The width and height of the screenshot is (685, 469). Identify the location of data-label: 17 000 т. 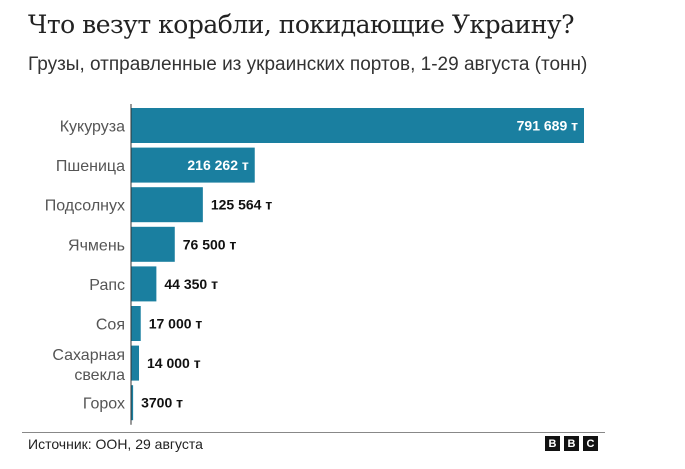
(176, 324).